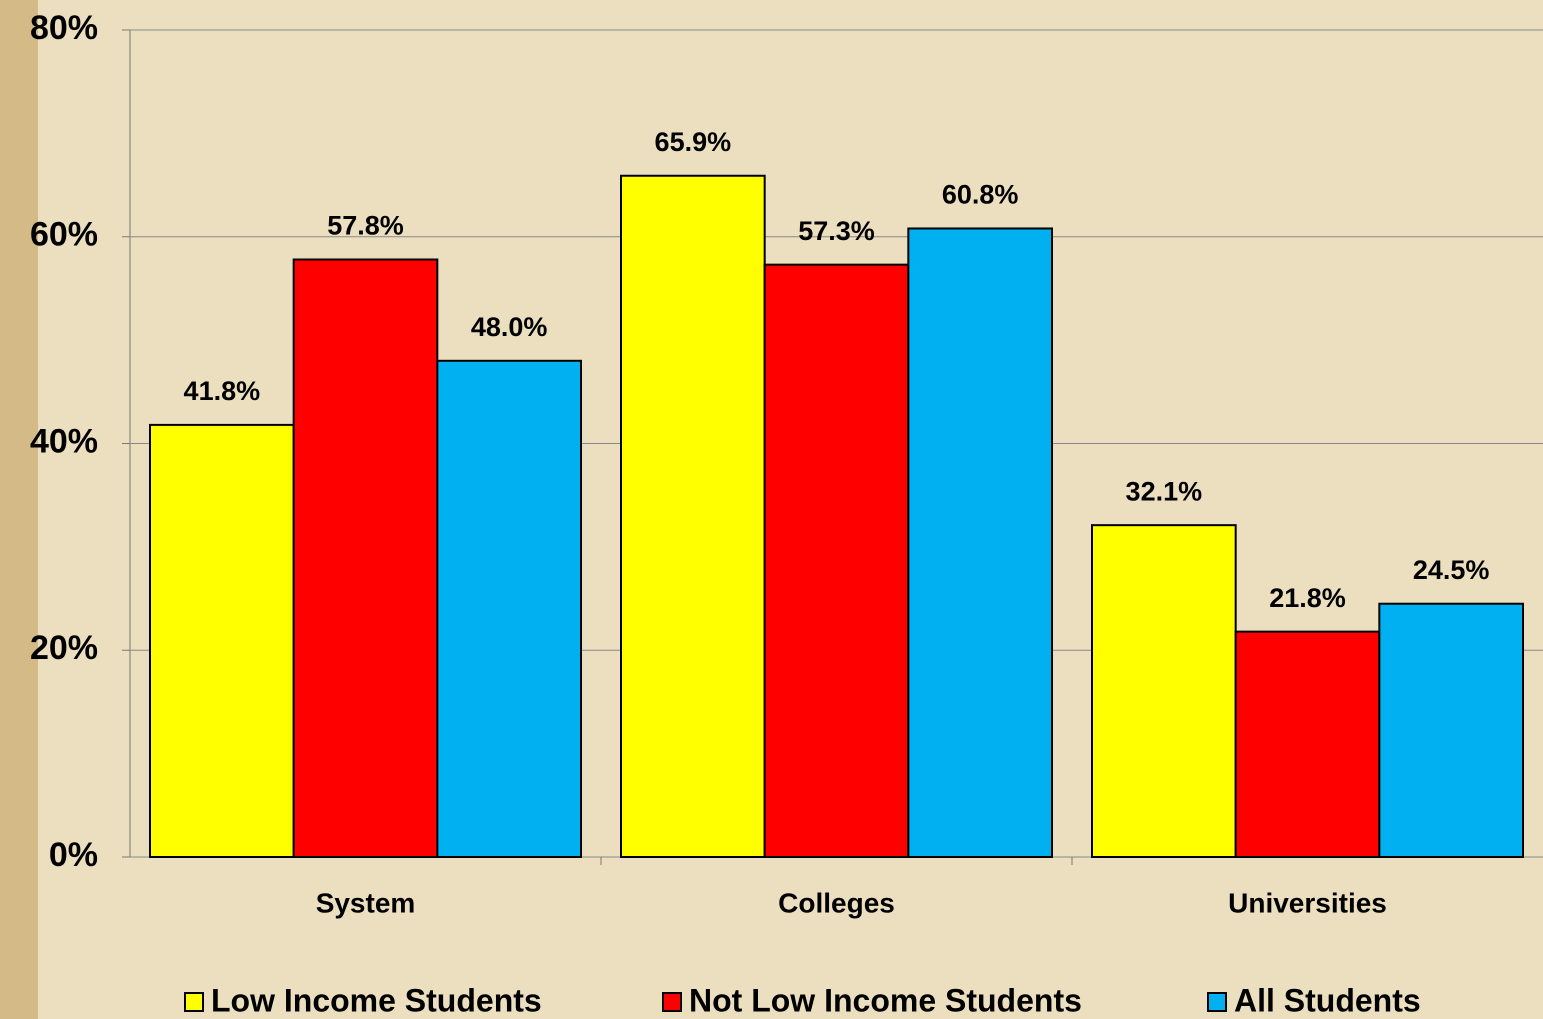 This screenshot has height=1019, width=1543. What do you see at coordinates (222, 391) in the screenshot?
I see `value-label: 41.8%` at bounding box center [222, 391].